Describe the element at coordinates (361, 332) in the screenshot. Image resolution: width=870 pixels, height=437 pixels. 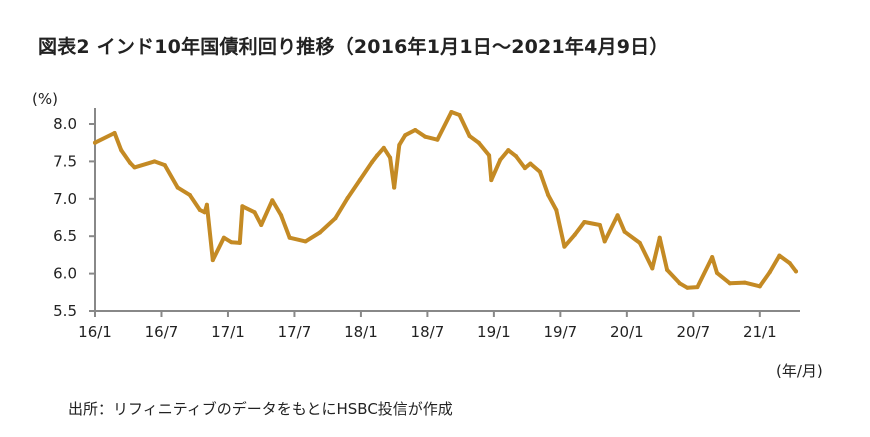
I see `x-tick-label: 18/1` at that location.